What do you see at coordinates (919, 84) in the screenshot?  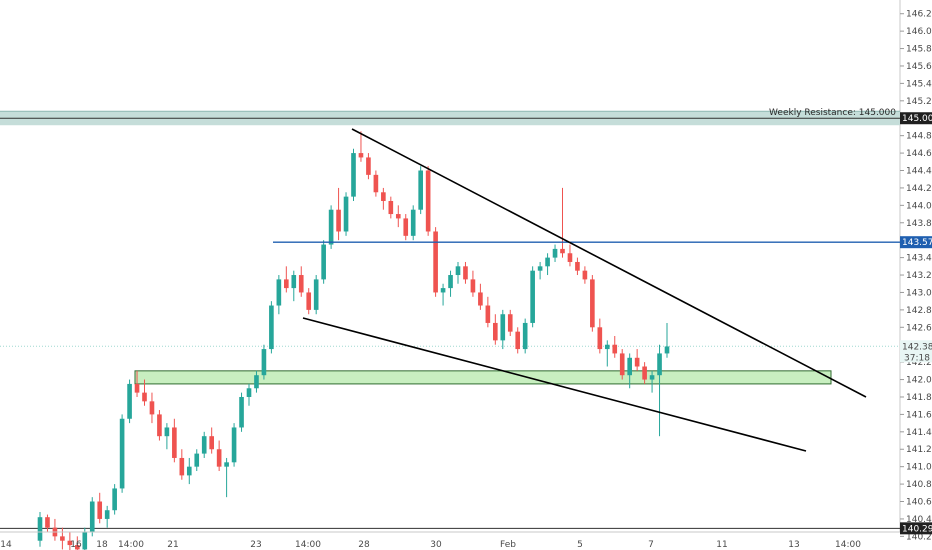 I see `y-tick-label: 145.400` at bounding box center [919, 84].